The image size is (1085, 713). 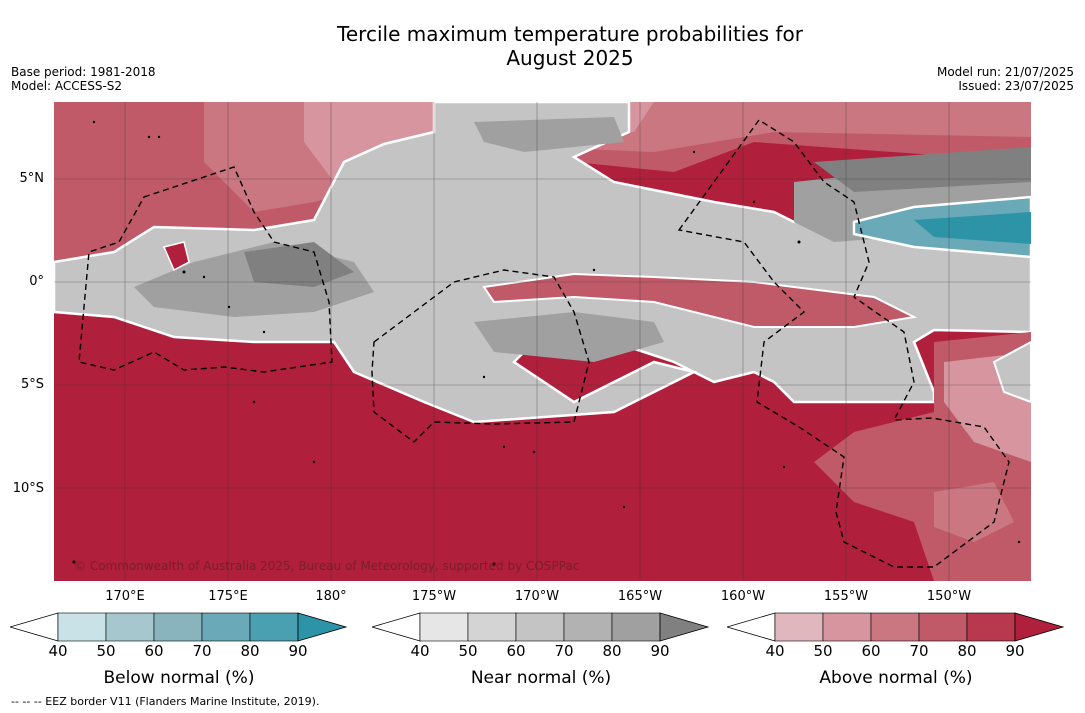 What do you see at coordinates (516, 651) in the screenshot?
I see `cb-near-tick-60: 60` at bounding box center [516, 651].